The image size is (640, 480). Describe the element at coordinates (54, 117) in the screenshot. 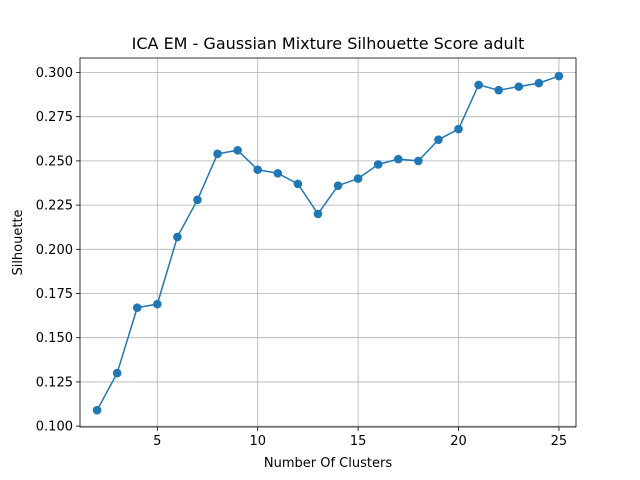

I see `y-tick-label: 0.275` at that location.